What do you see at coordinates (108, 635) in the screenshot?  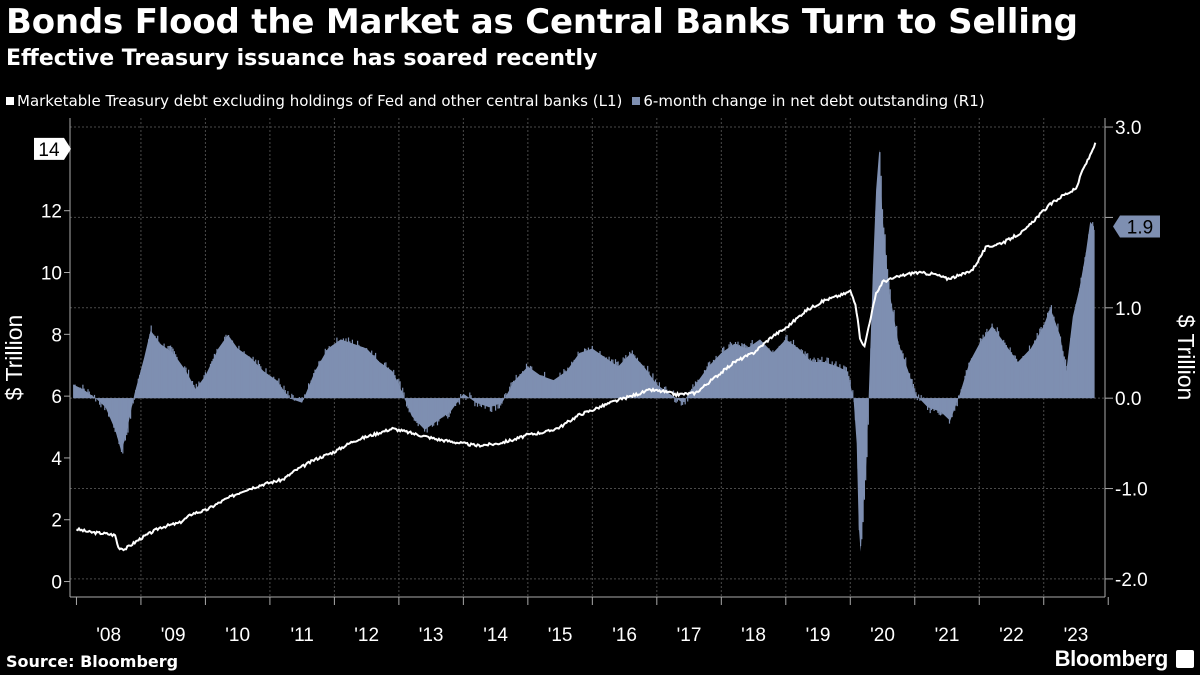 I see `x-tick-label: '08` at bounding box center [108, 635].